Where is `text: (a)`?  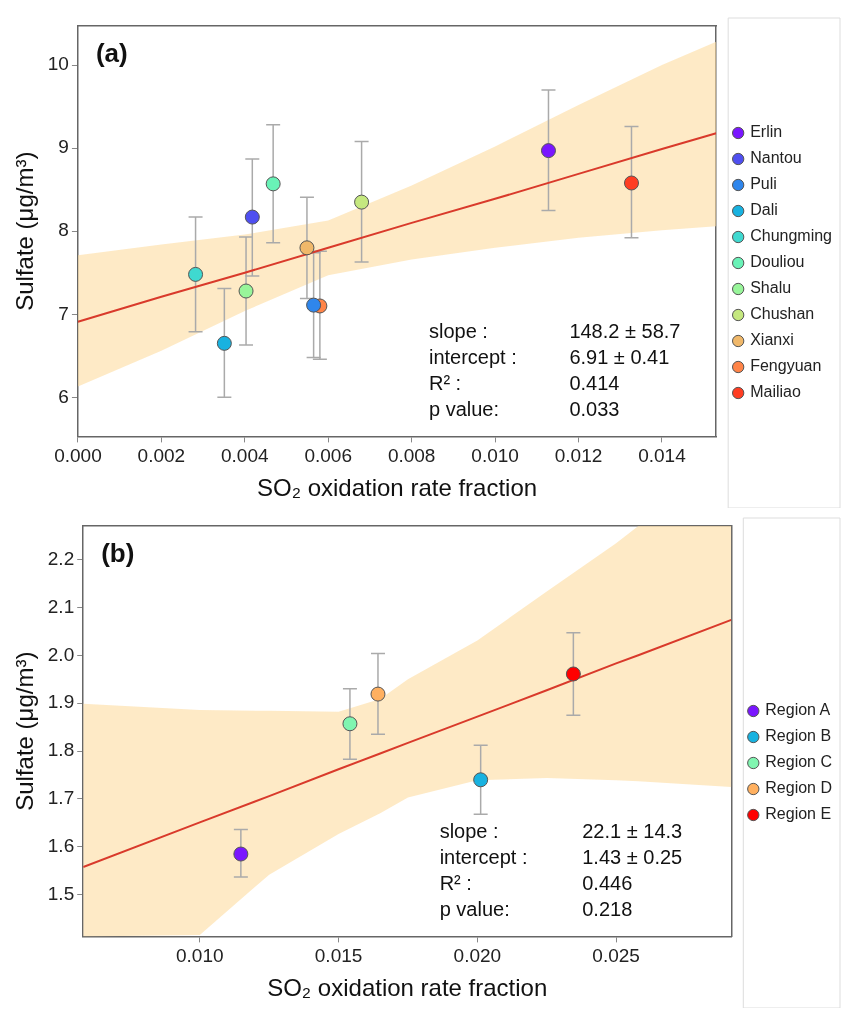 text: (a) is located at coordinates (111, 53).